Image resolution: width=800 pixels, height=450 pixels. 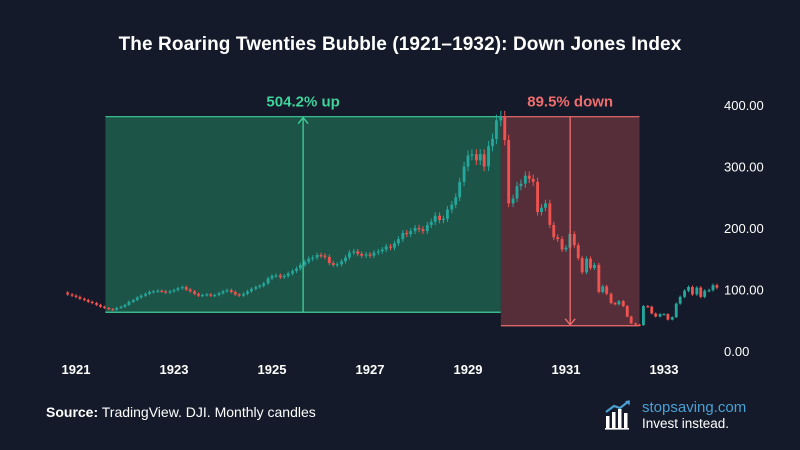 I want to click on y-tick-label: 0.00, so click(x=736, y=351).